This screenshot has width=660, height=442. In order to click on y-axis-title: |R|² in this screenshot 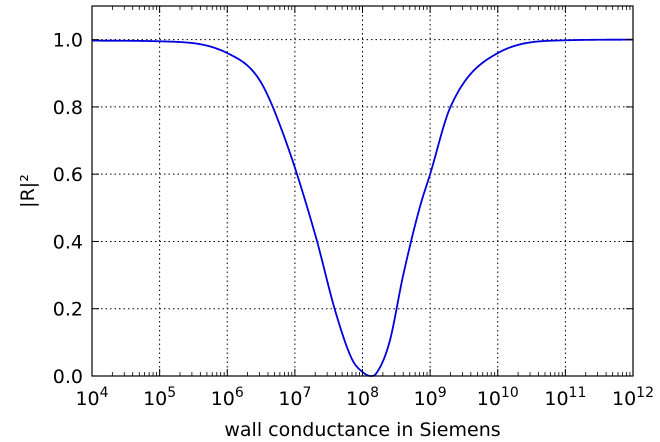, I will do `click(28, 191)`.